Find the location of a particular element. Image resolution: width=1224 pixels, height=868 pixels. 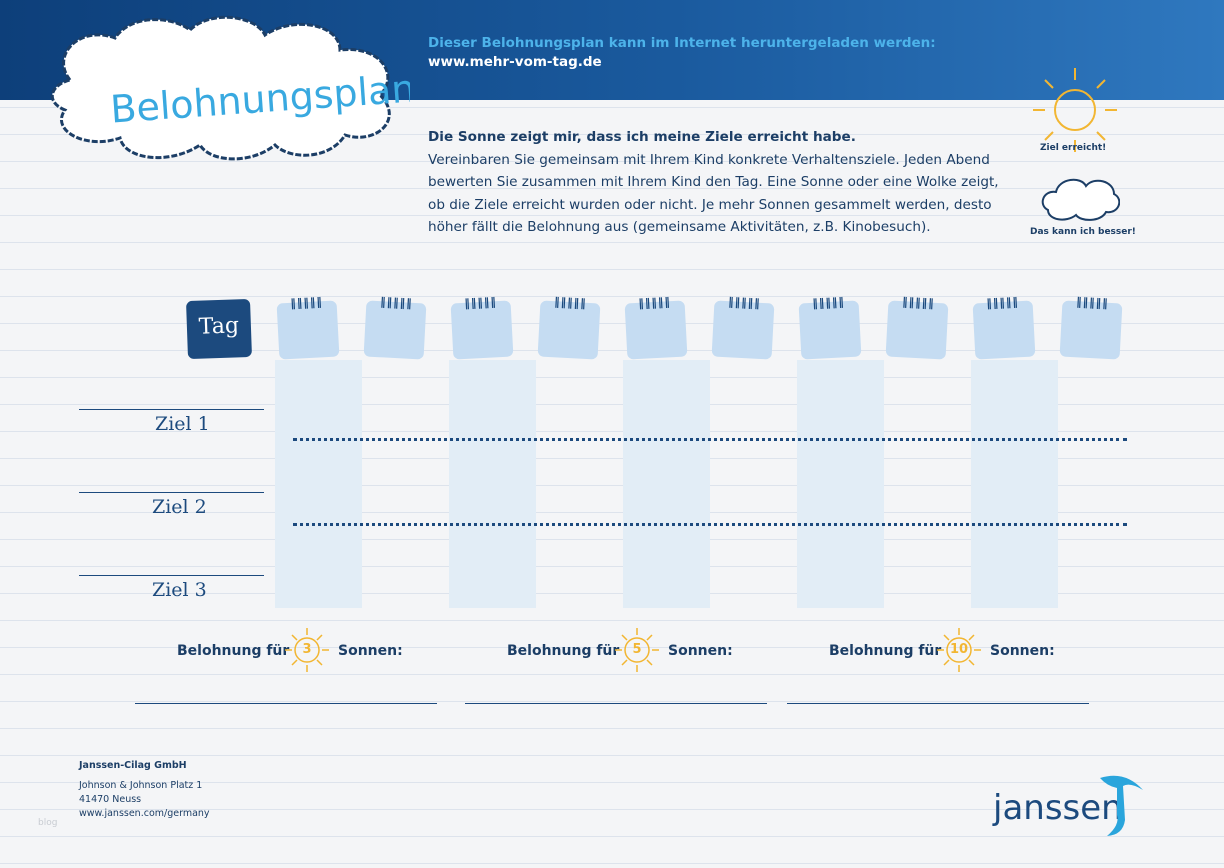

goal-label: Ziel 1 is located at coordinates (182, 424).